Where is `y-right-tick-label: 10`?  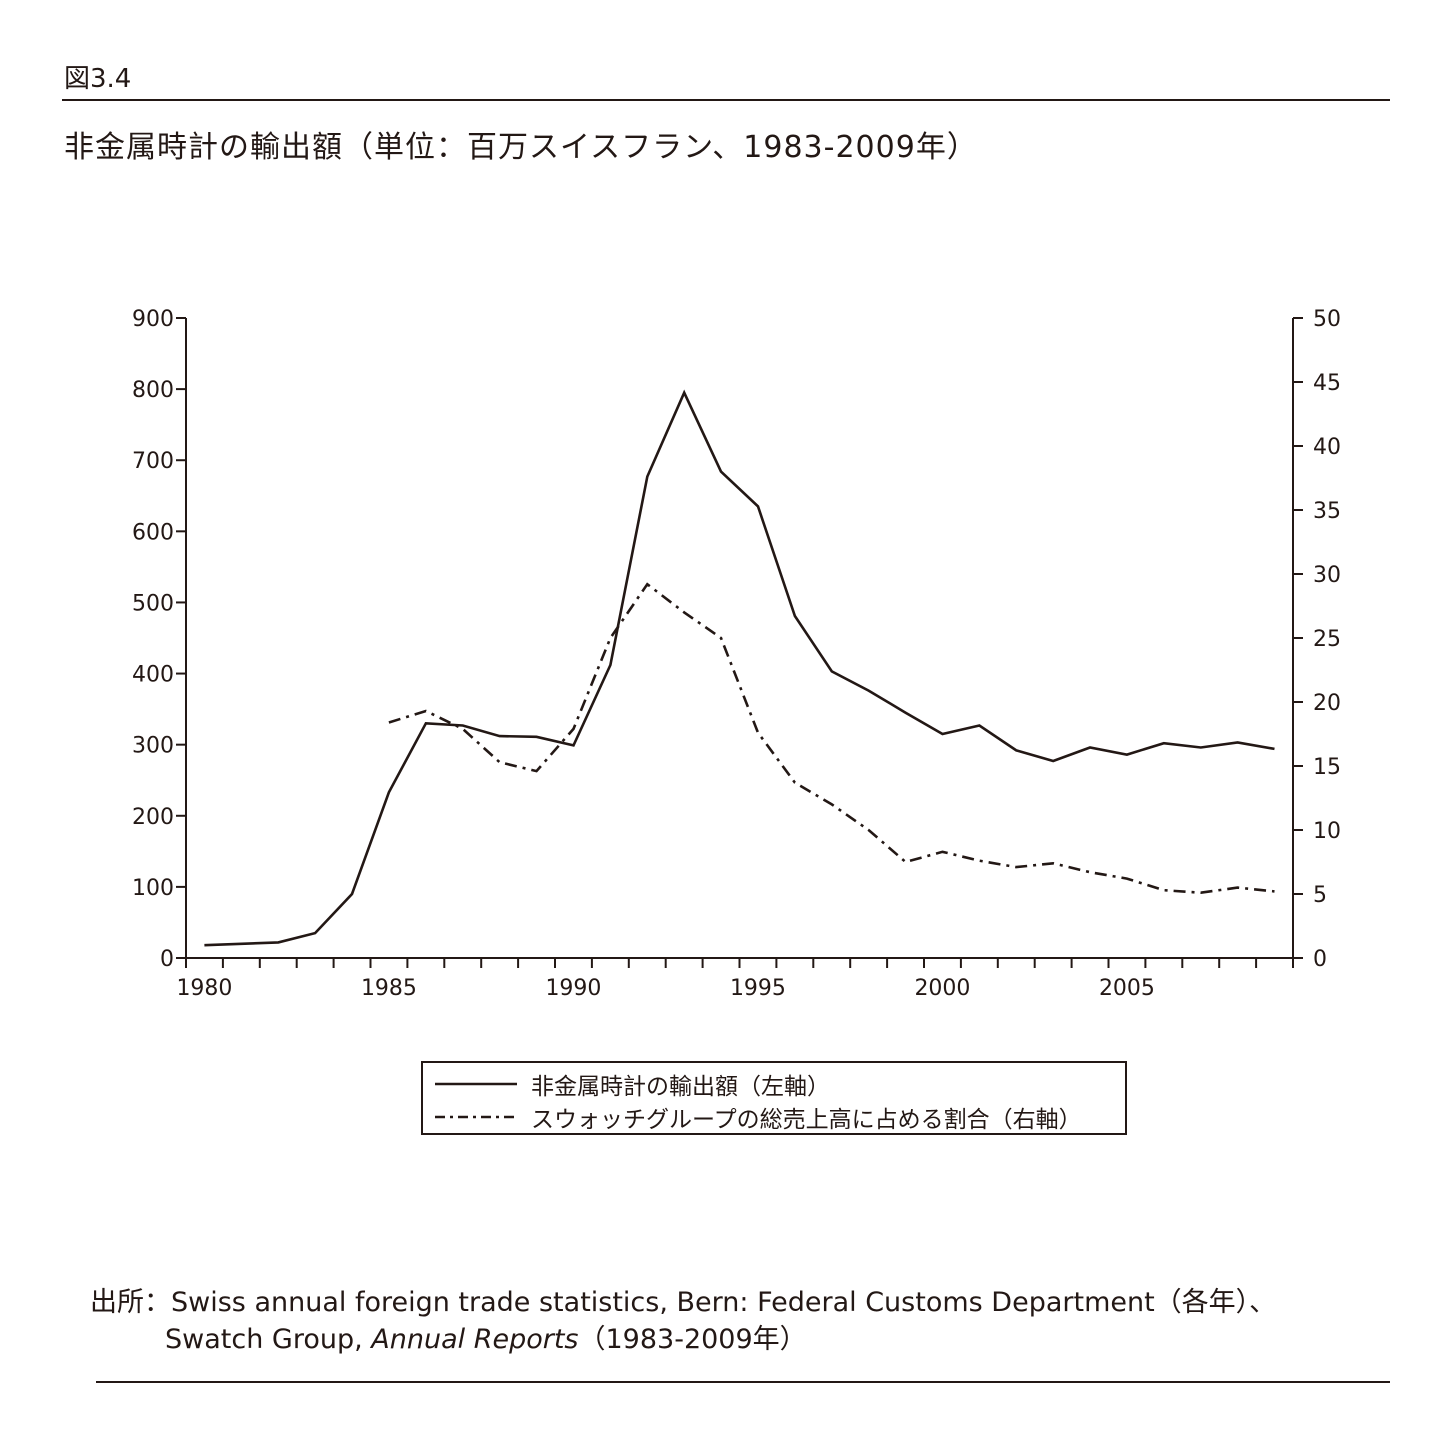
y-right-tick-label: 10 is located at coordinates (1327, 831).